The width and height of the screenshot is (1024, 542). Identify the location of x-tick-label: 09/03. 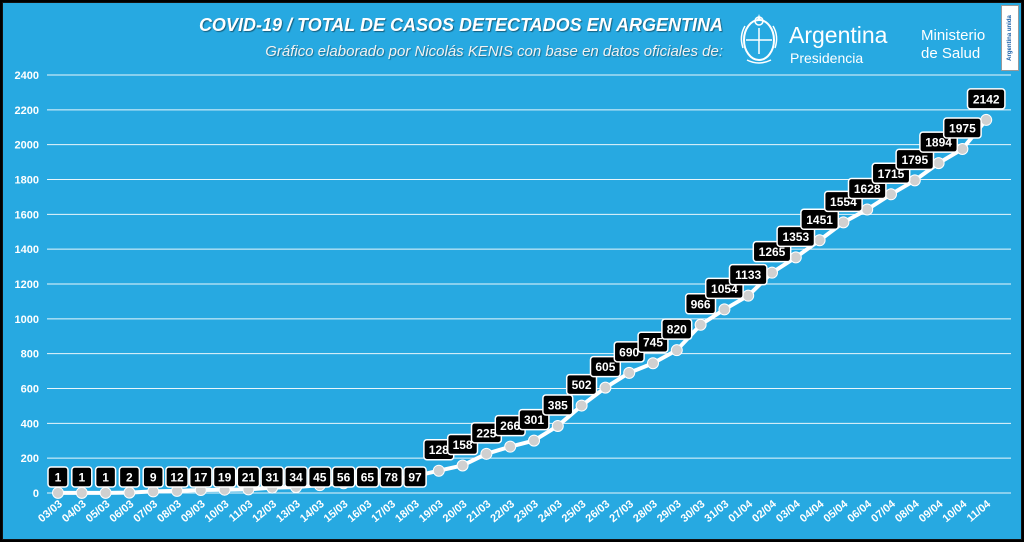
(193, 511).